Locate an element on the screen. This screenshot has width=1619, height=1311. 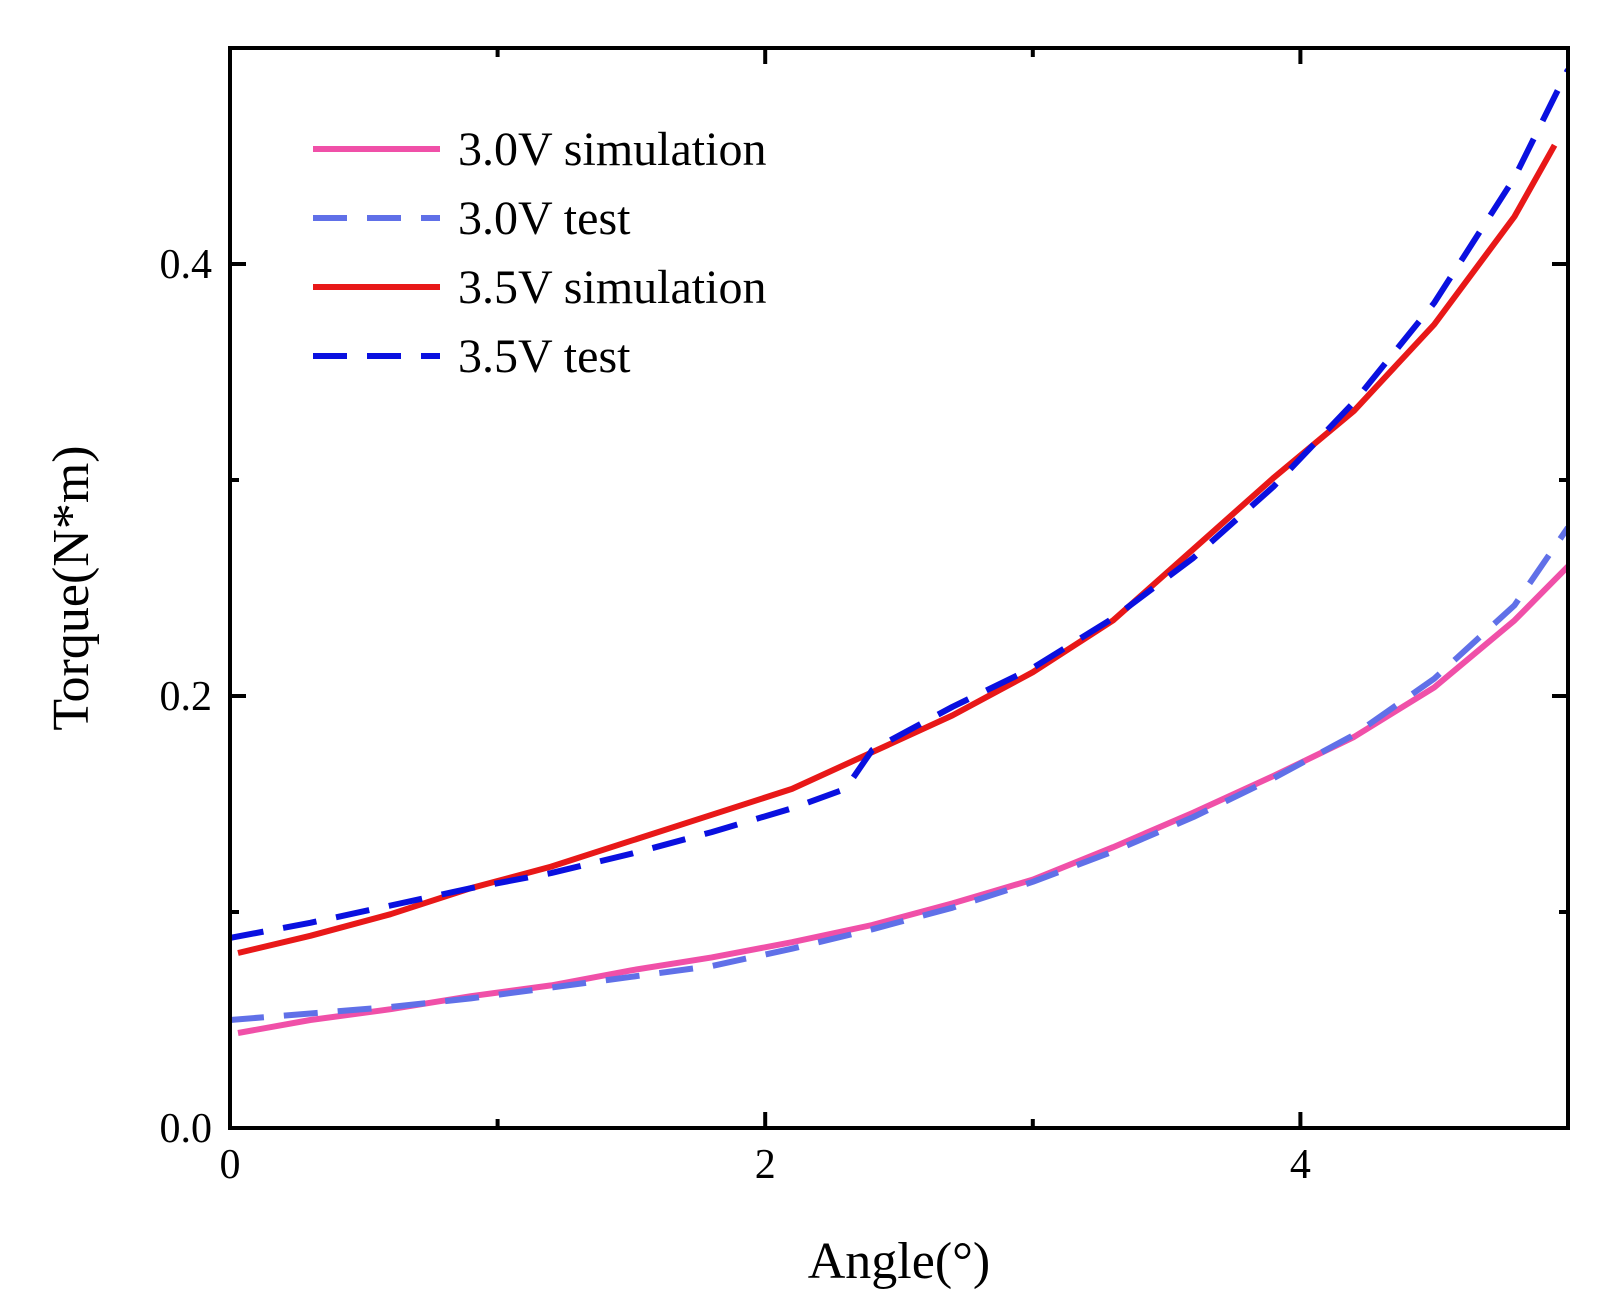
y-tick-label: 0.4 is located at coordinates (186, 265).